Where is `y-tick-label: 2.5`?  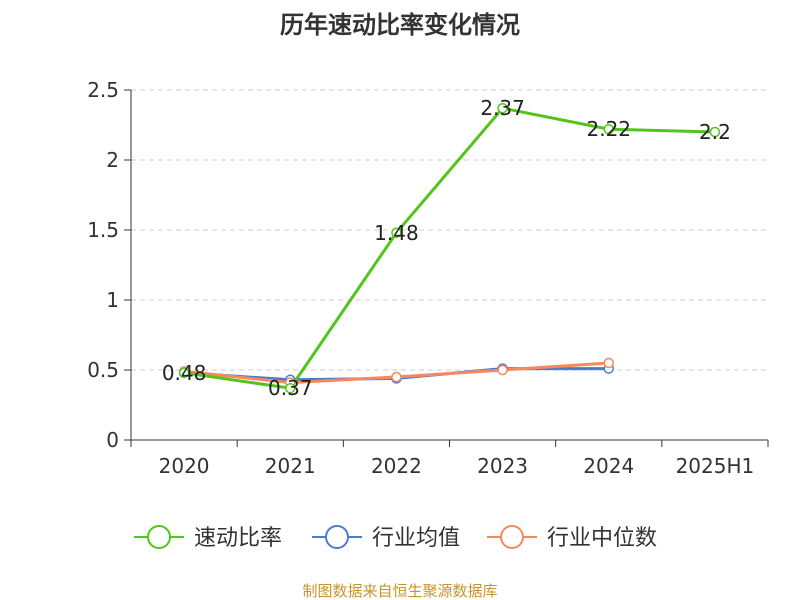 y-tick-label: 2.5 is located at coordinates (103, 90).